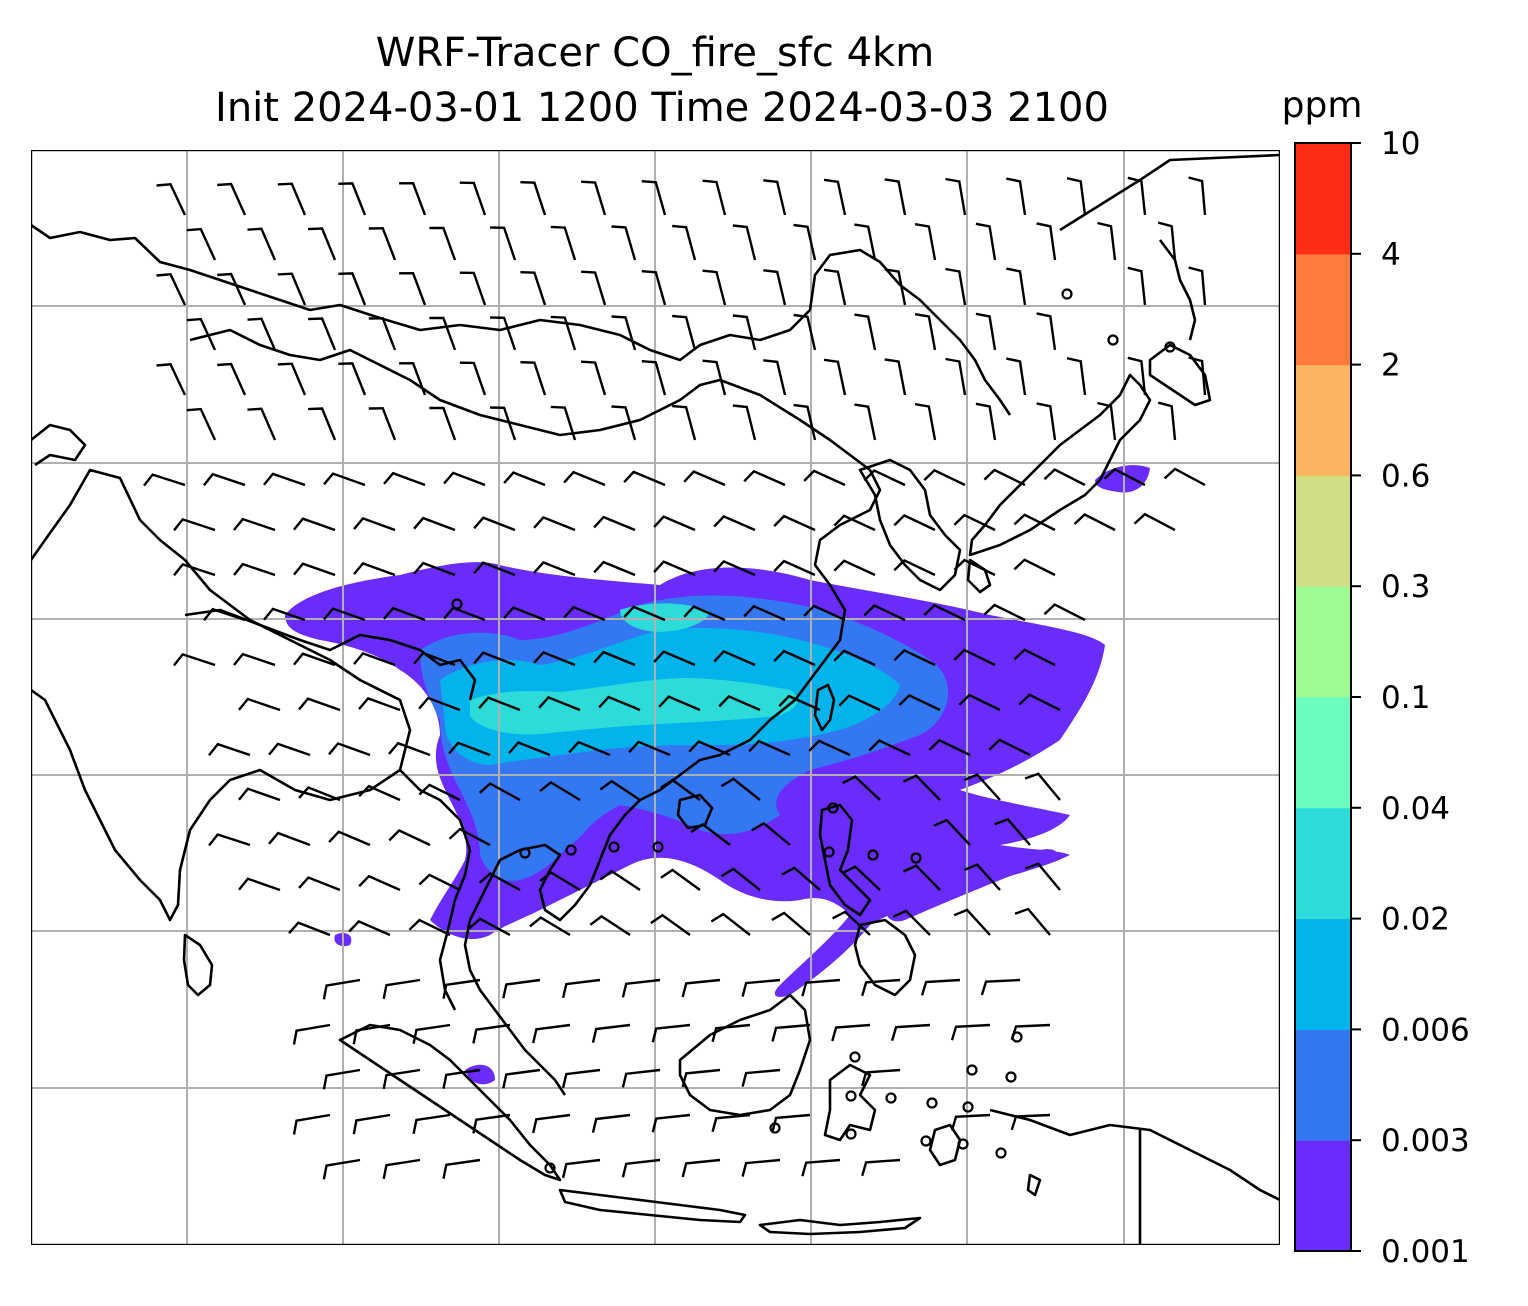  I want to click on sulawesi, so click(850, 1102).